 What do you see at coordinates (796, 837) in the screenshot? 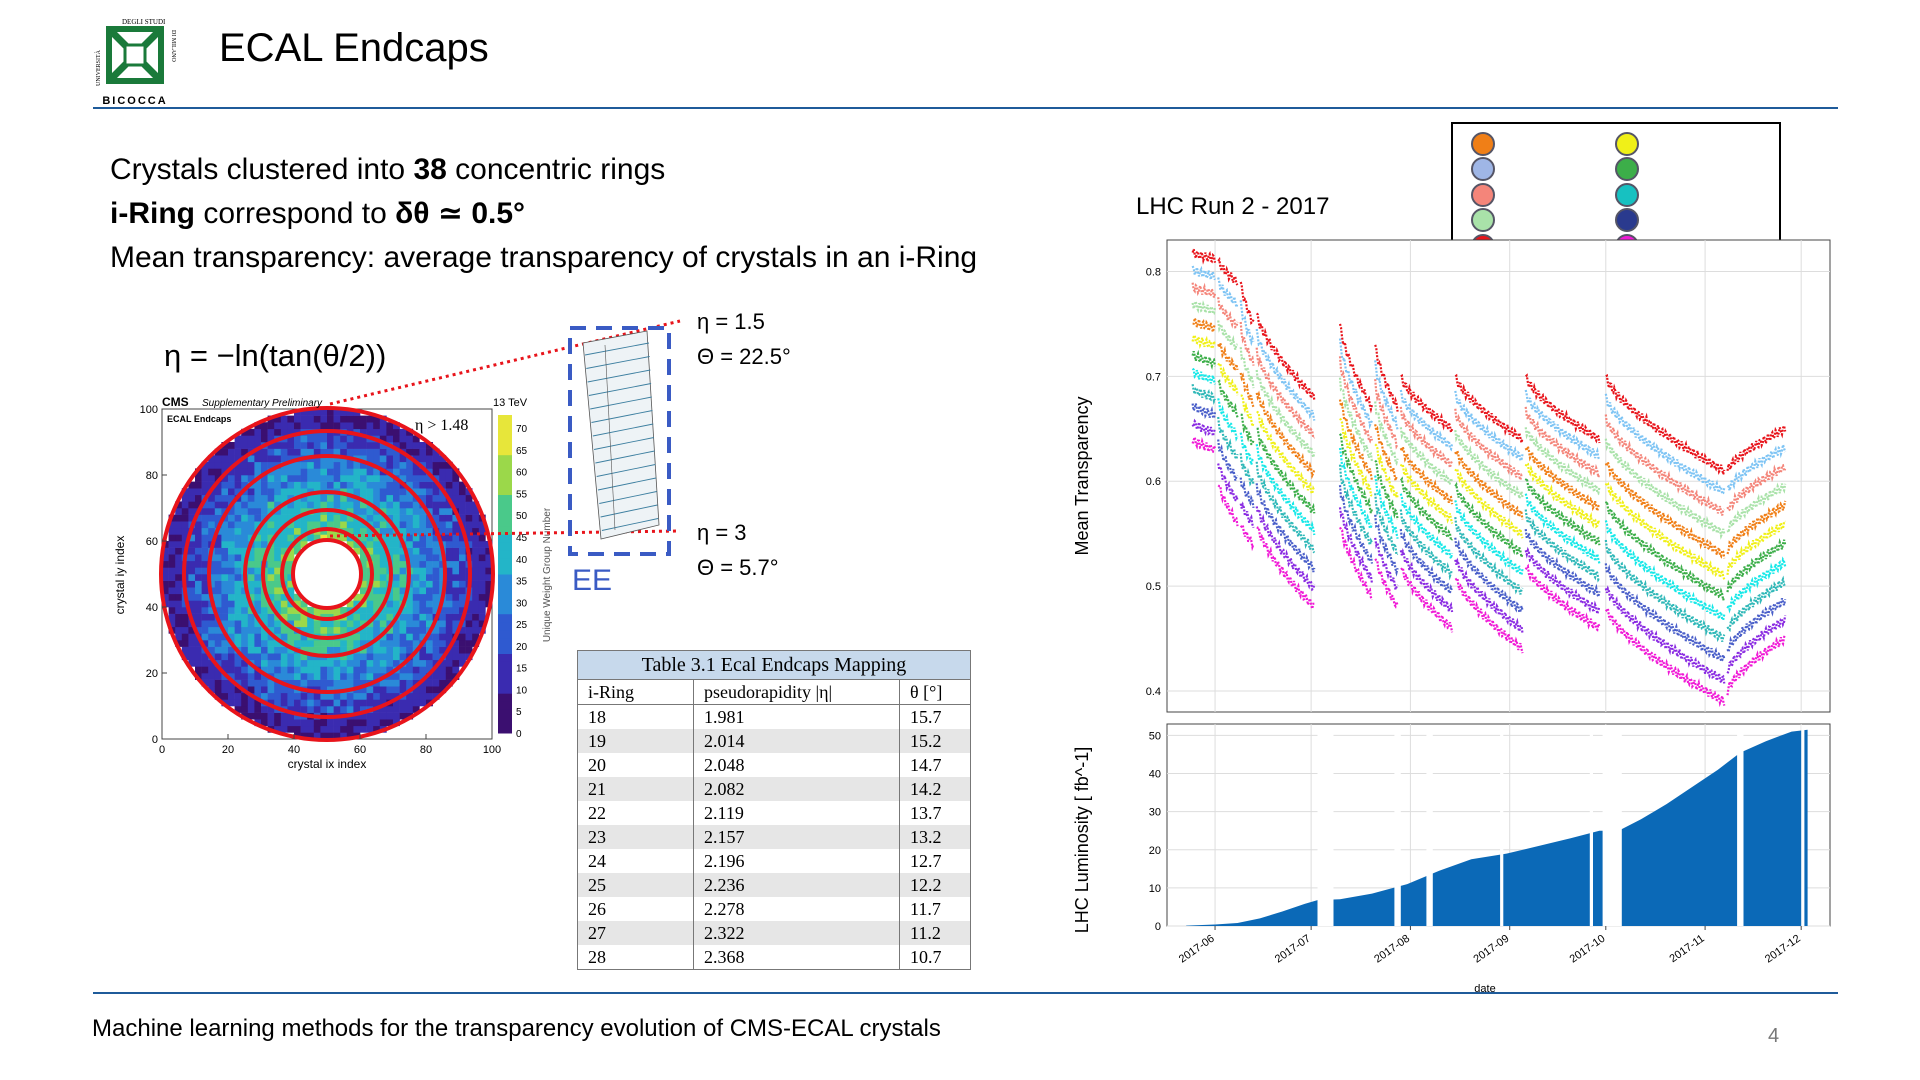
I see `table-cell: 2.157` at bounding box center [796, 837].